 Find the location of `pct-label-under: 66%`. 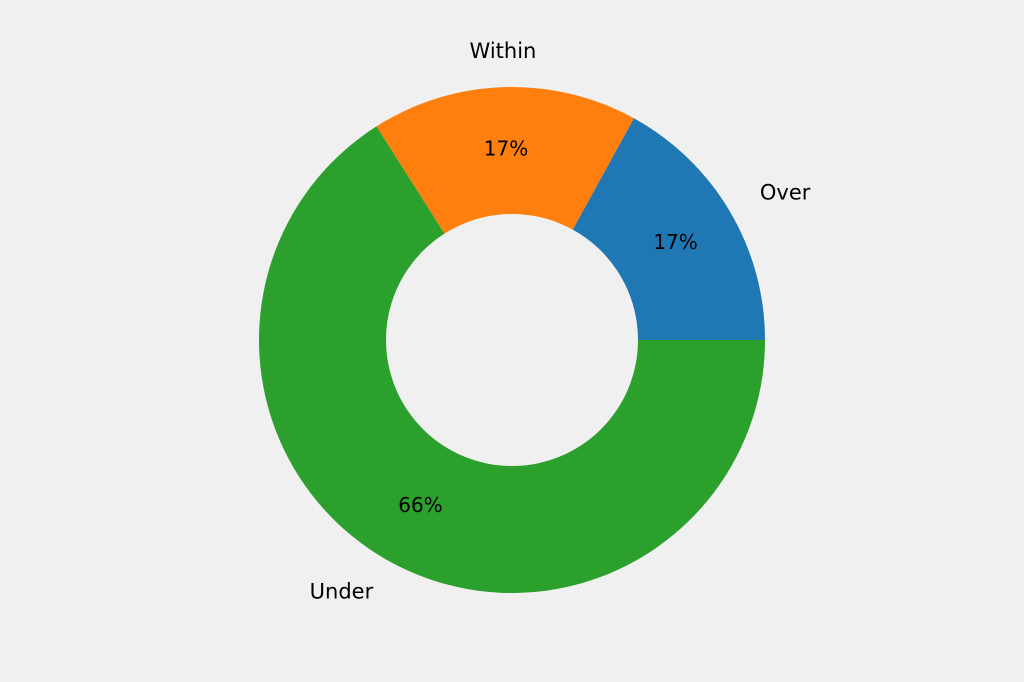

pct-label-under: 66% is located at coordinates (420, 505).